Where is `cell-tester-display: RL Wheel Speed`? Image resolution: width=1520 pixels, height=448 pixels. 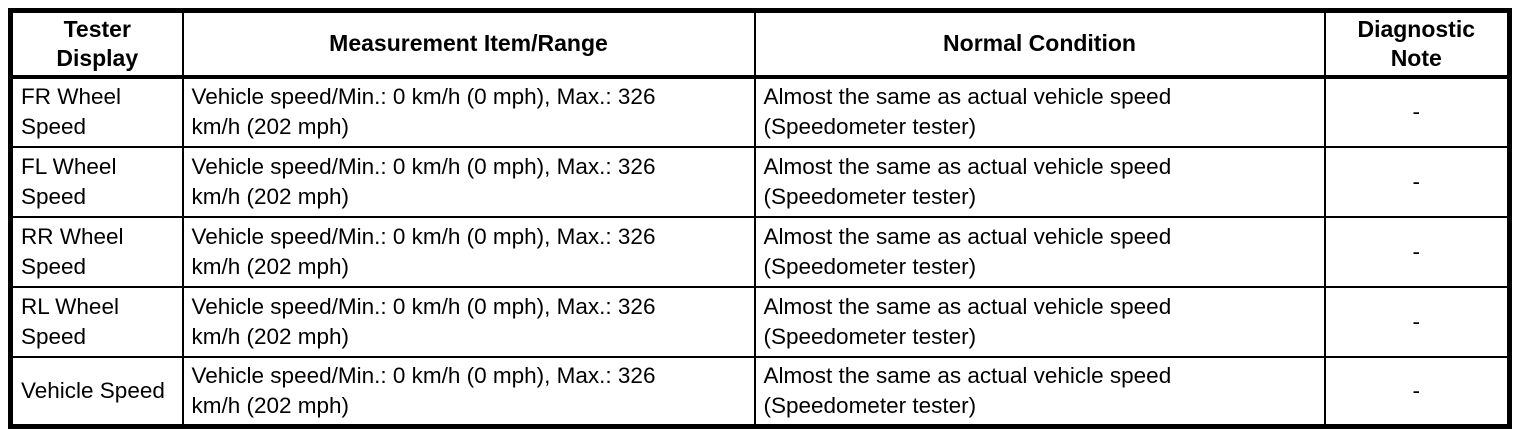
cell-tester-display: RL Wheel Speed is located at coordinates (96, 321).